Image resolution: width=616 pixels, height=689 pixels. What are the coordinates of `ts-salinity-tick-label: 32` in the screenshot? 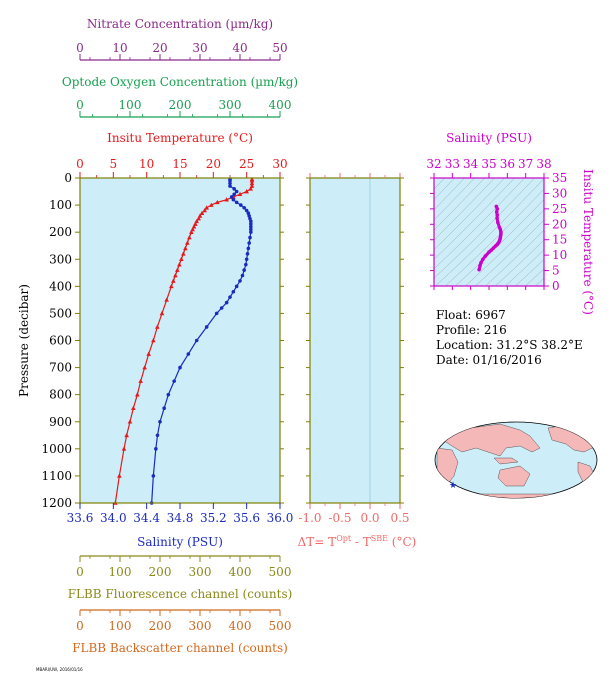 It's located at (433, 164).